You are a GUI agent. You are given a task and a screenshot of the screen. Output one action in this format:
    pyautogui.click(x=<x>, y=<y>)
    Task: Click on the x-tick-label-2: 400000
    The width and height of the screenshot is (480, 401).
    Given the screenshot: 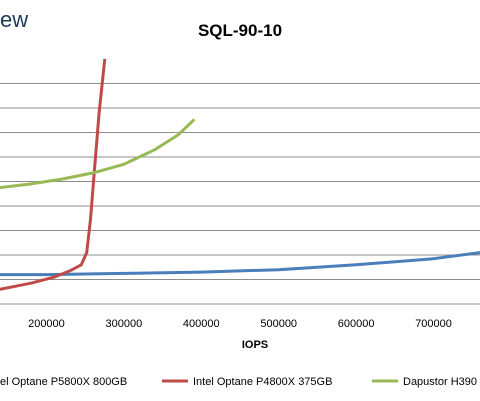 What is the action you would take?
    pyautogui.click(x=201, y=324)
    